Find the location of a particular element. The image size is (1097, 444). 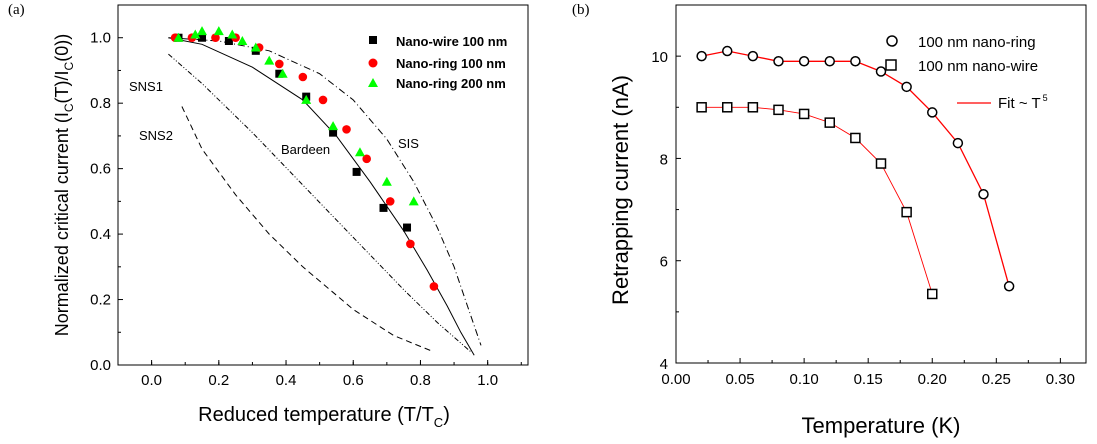

x-tick-label: 0.6 is located at coordinates (353, 380).